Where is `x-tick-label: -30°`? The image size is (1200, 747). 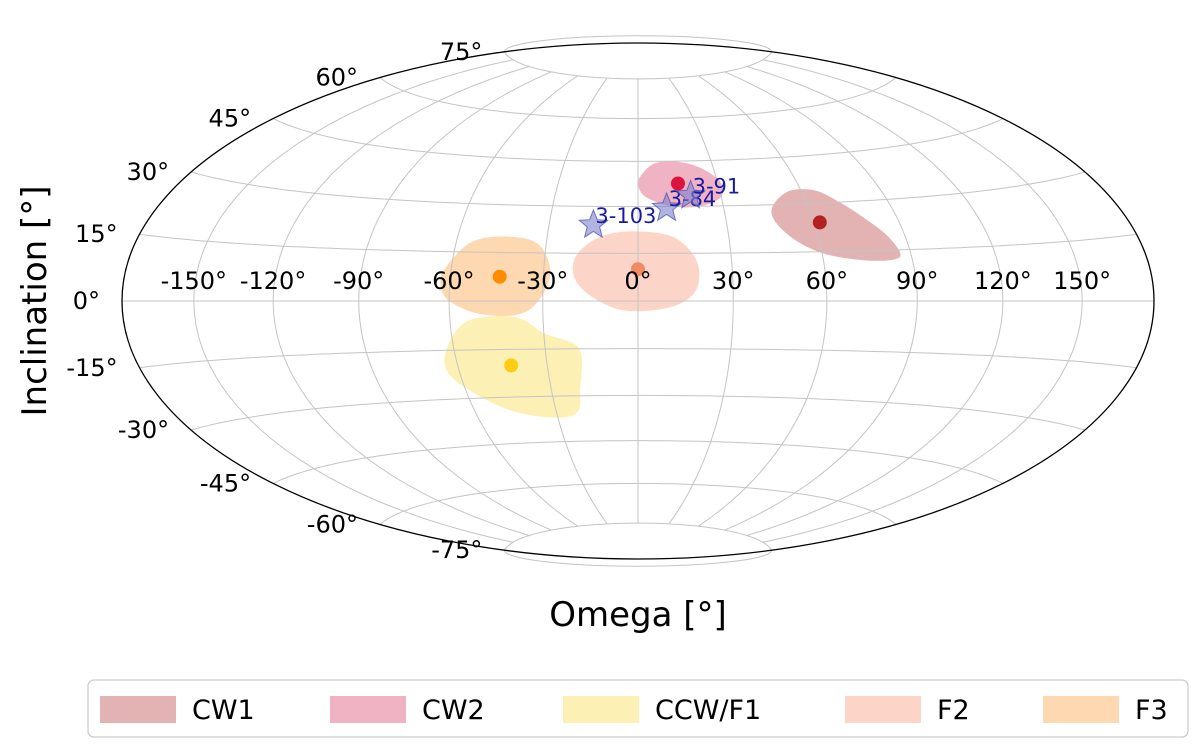 x-tick-label: -30° is located at coordinates (542, 281).